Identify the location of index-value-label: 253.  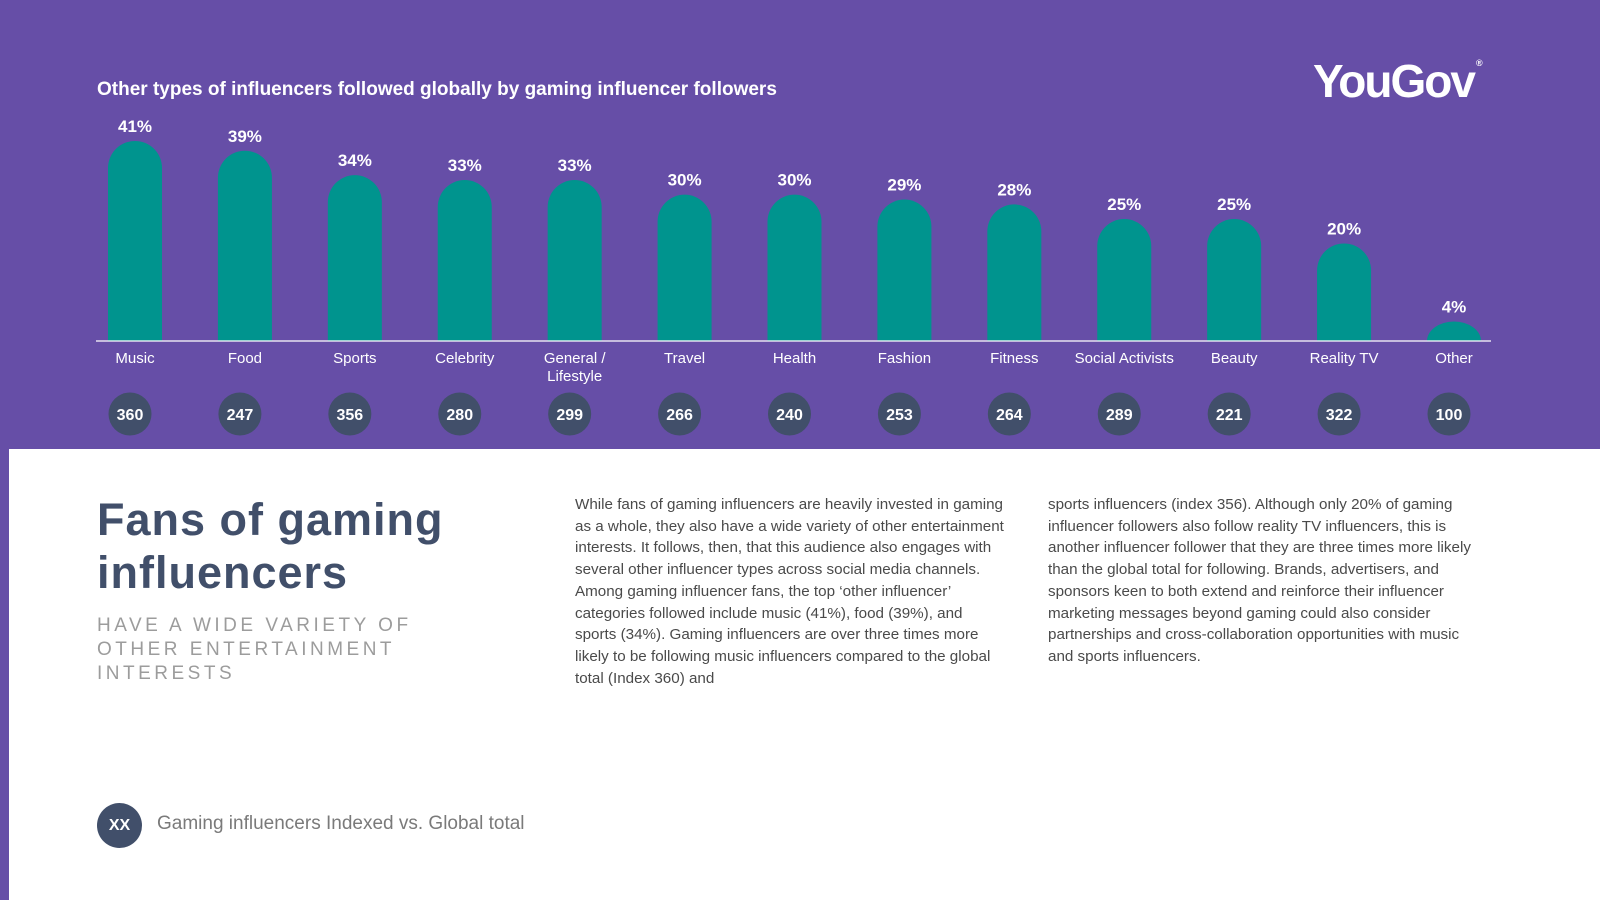
(899, 415).